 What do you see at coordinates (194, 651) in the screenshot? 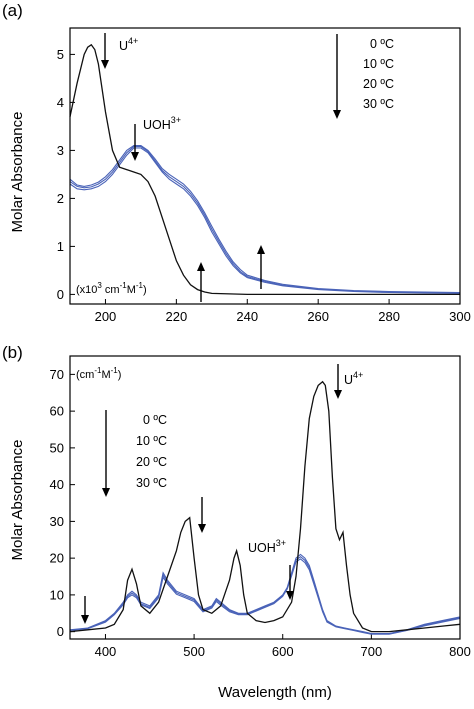
I see `panel-b-x-tick-label: 500` at bounding box center [194, 651].